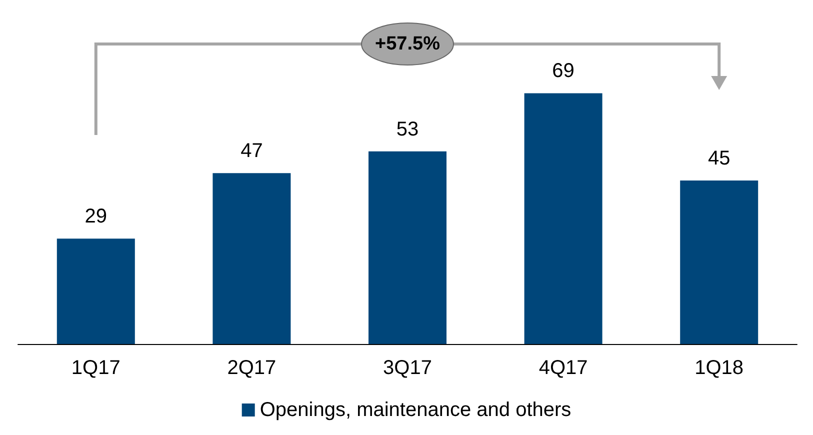  Describe the element at coordinates (563, 71) in the screenshot. I see `data-label: 69` at that location.